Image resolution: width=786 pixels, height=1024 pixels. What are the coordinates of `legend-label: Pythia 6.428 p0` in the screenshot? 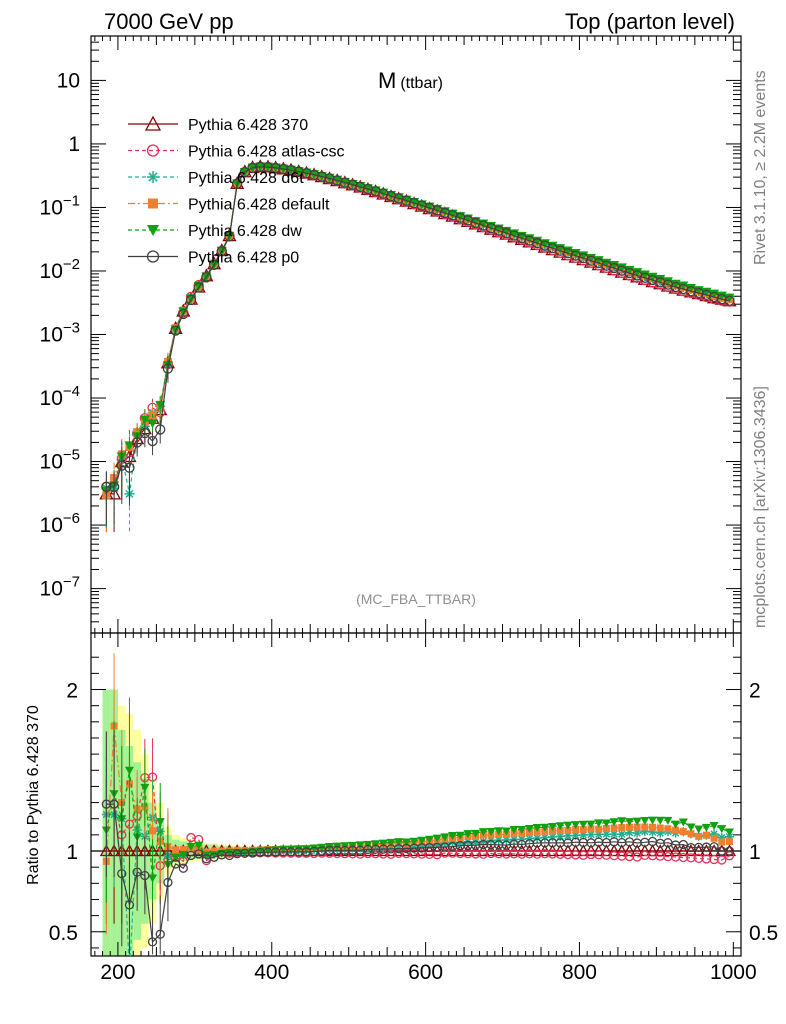 It's located at (243, 258).